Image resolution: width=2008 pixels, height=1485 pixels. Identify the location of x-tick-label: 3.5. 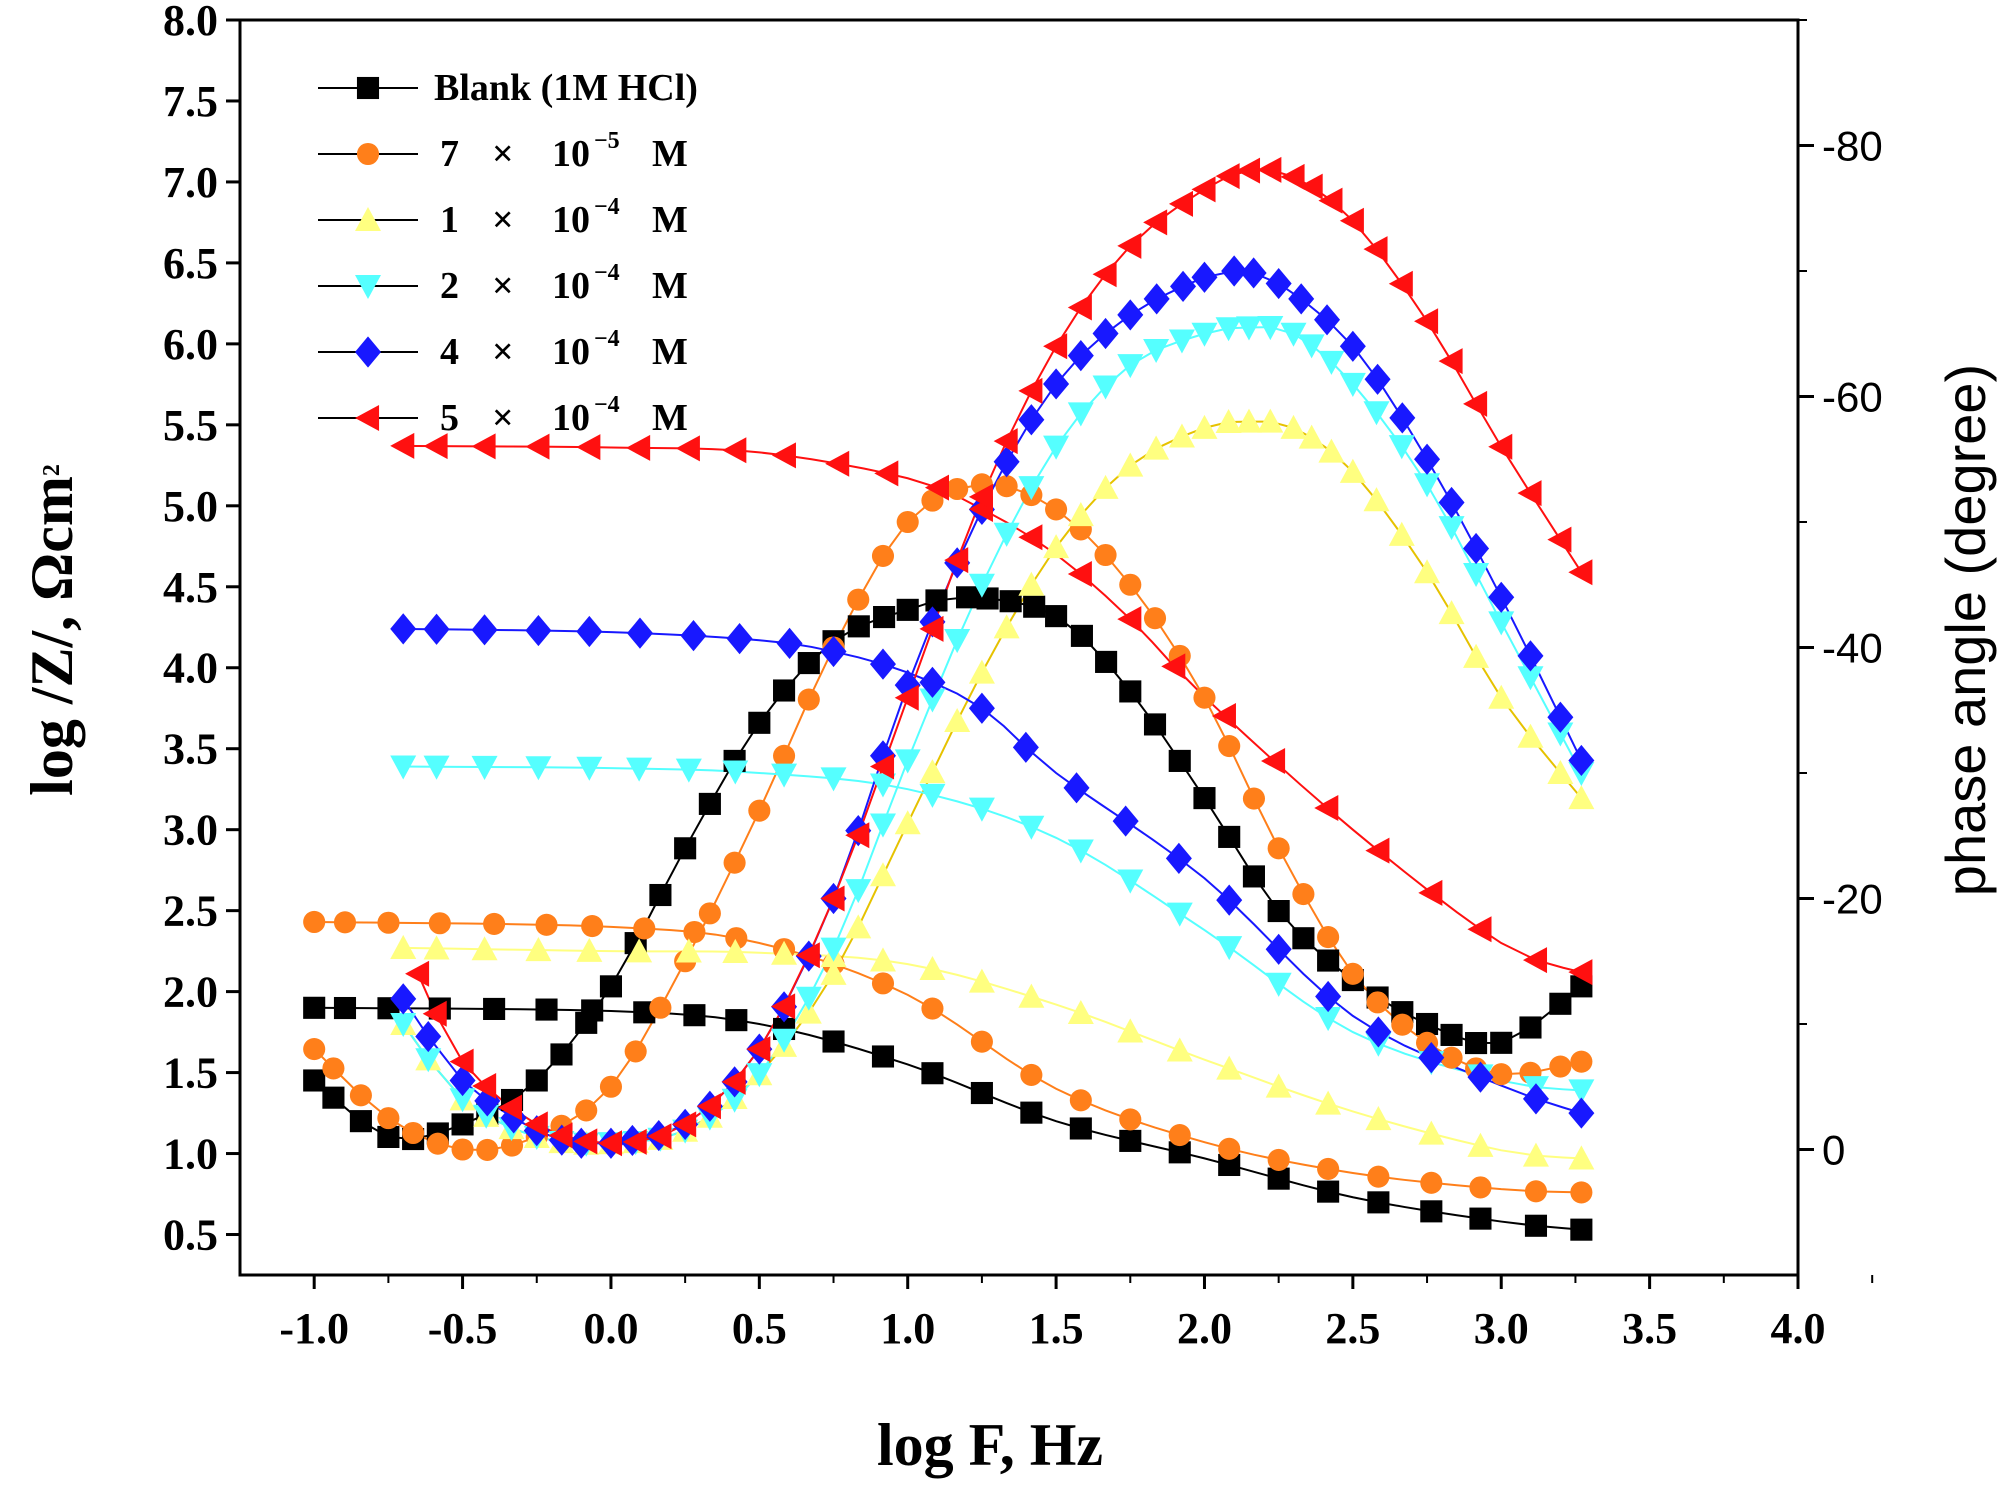
(1649, 1328).